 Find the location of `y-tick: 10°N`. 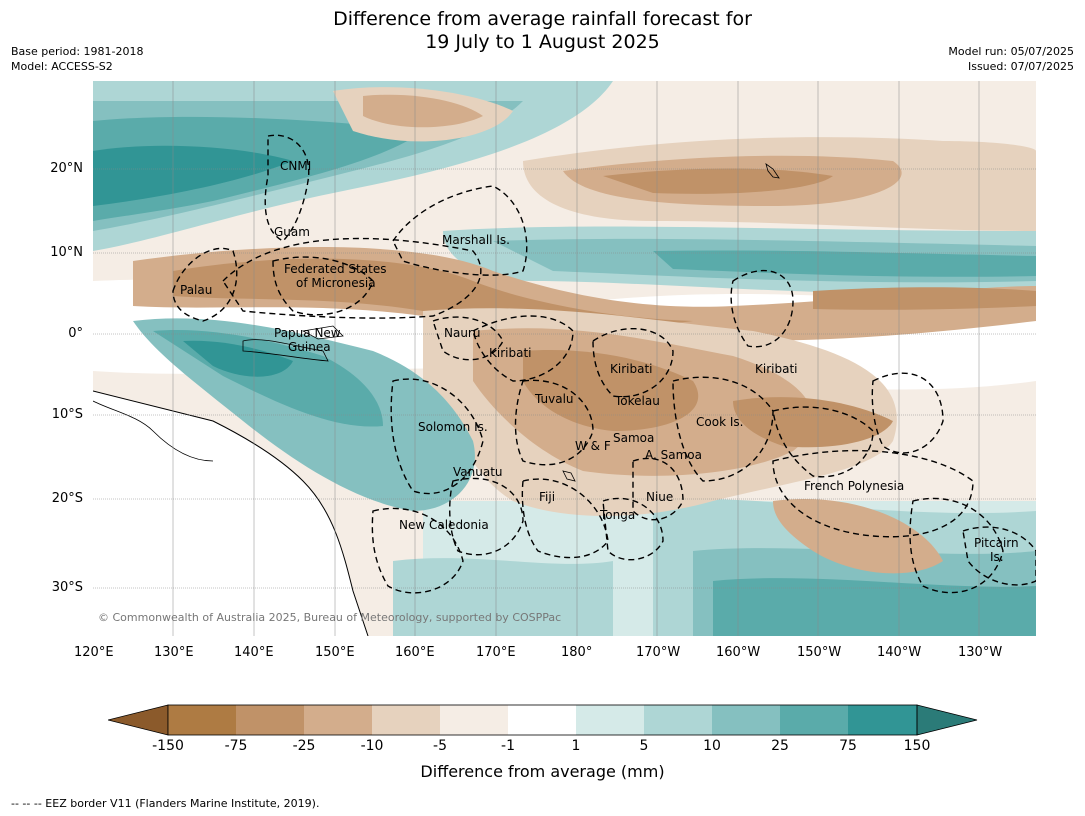

y-tick: 10°N is located at coordinates (66, 252).